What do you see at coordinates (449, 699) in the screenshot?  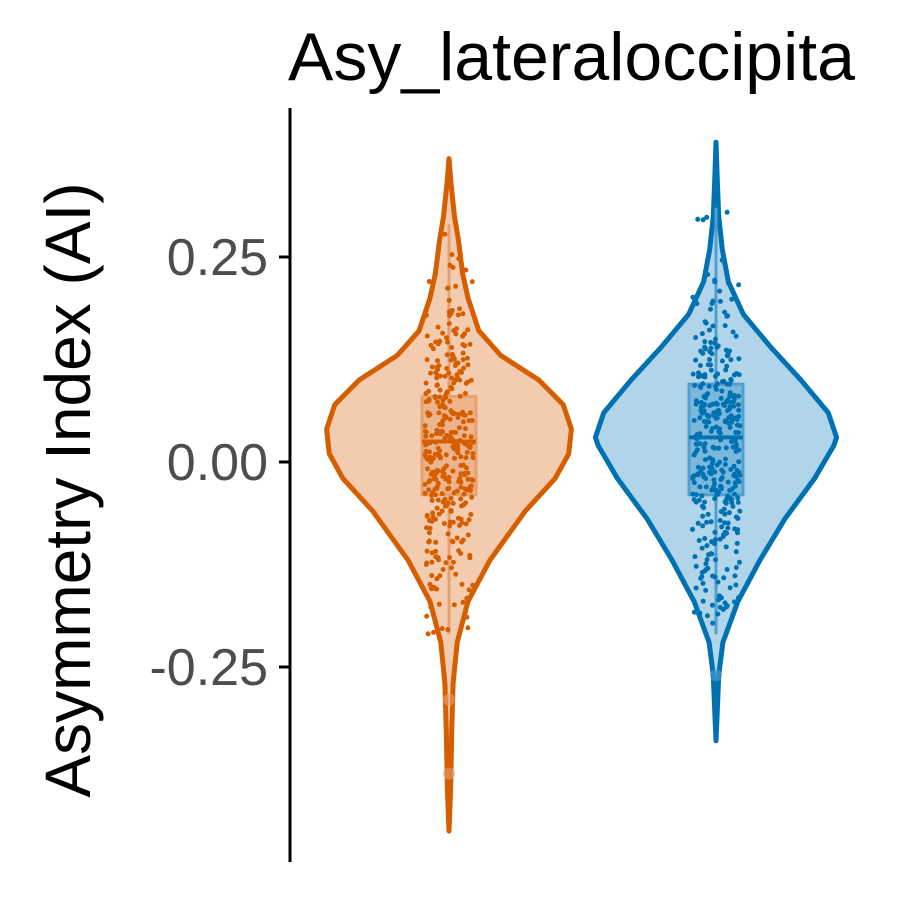 I see `outlier-point` at bounding box center [449, 699].